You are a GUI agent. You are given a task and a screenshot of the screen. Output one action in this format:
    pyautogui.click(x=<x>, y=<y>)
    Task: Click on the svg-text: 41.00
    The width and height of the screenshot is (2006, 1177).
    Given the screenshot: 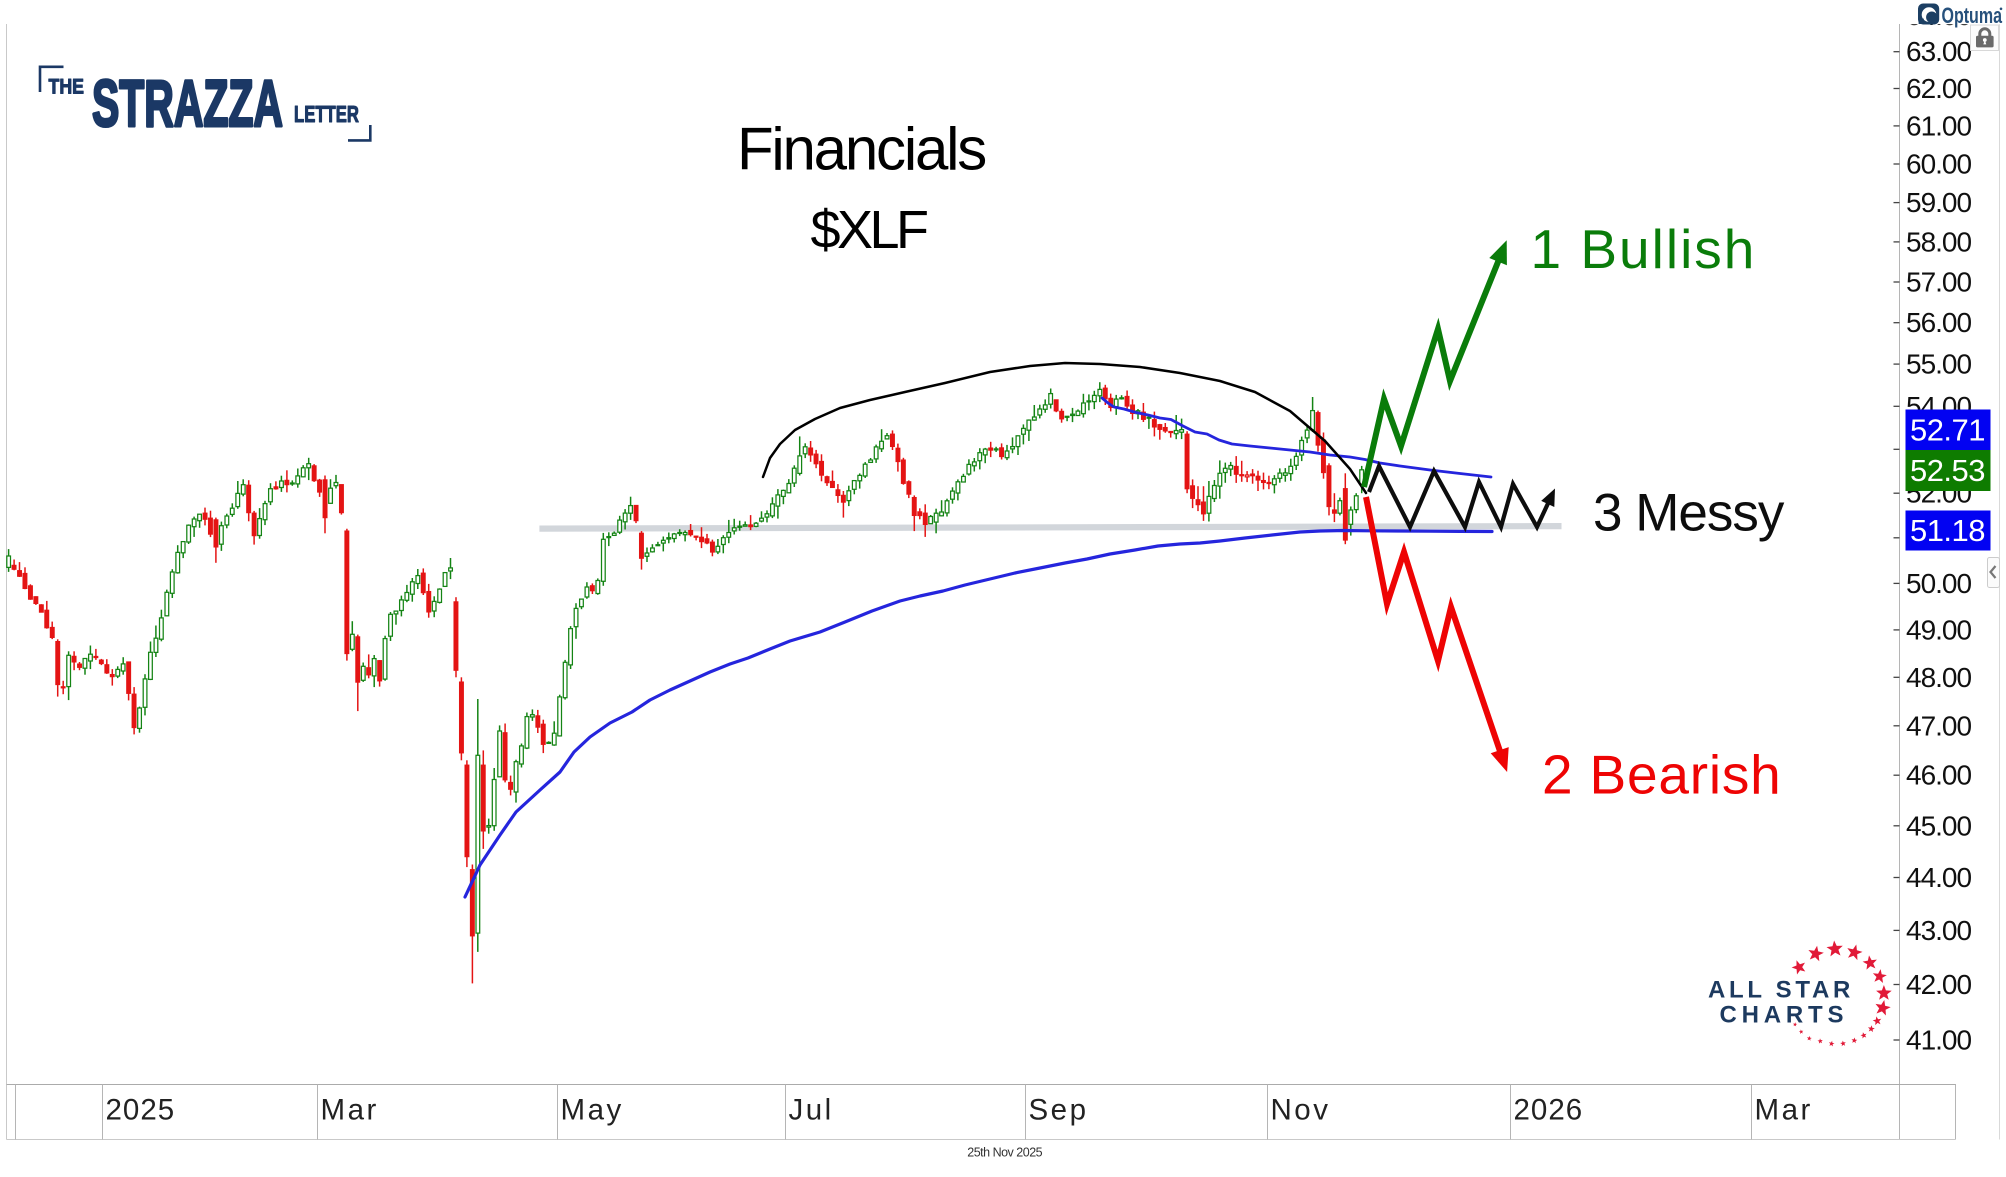 What is the action you would take?
    pyautogui.click(x=1938, y=1040)
    